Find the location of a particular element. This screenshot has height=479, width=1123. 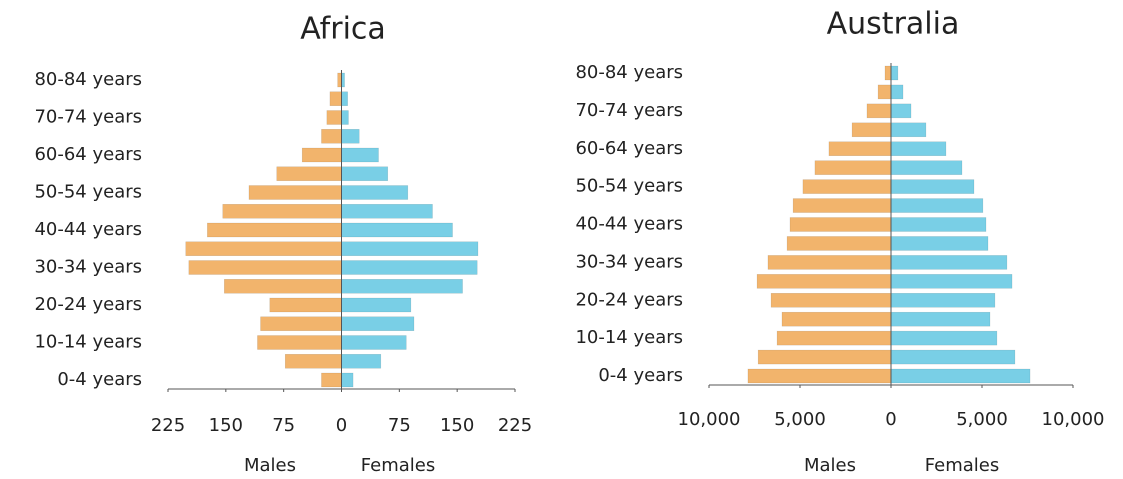

x-tick-label: 150 is located at coordinates (226, 425).